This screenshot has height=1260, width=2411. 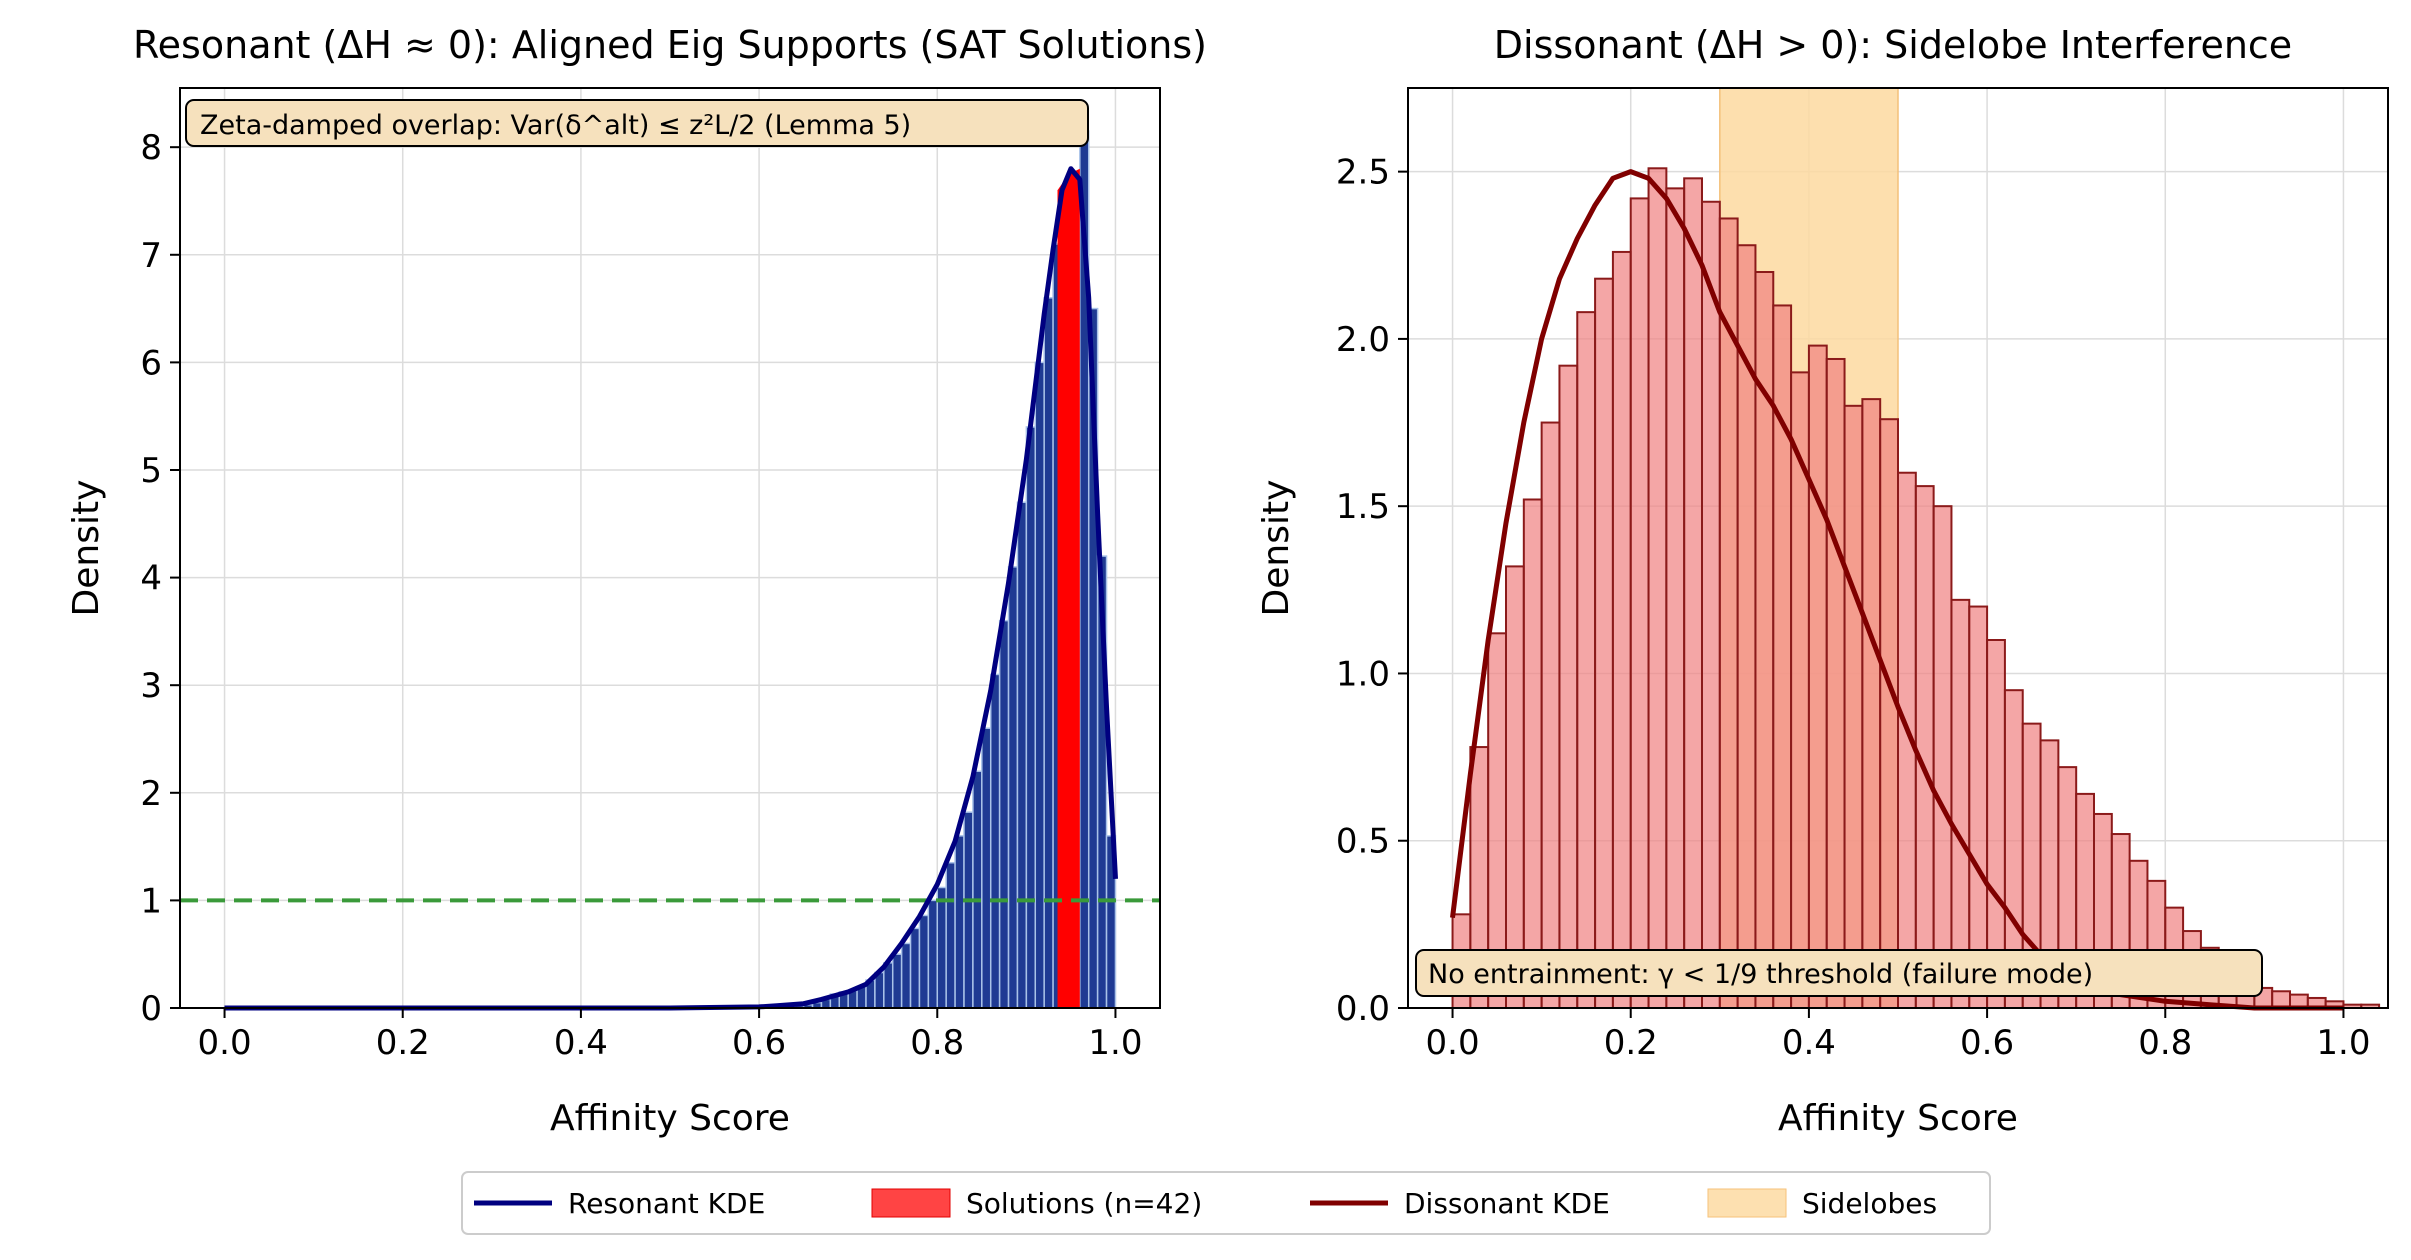 What do you see at coordinates (1507, 1203) in the screenshot?
I see `legend-dissonant-kde-label: Dissonant KDE` at bounding box center [1507, 1203].